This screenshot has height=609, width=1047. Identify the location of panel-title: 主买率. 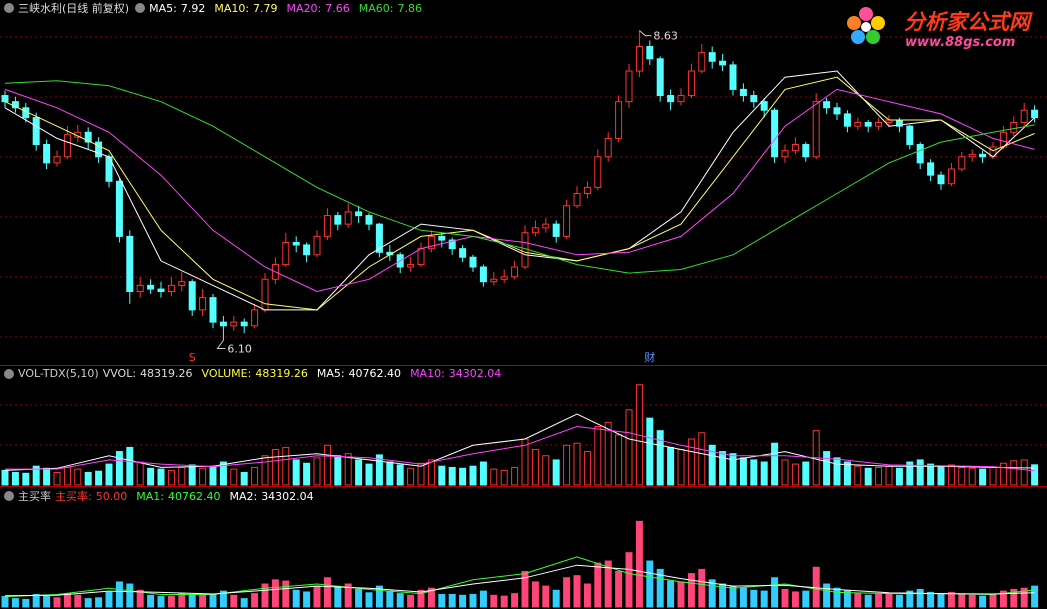
(34, 496).